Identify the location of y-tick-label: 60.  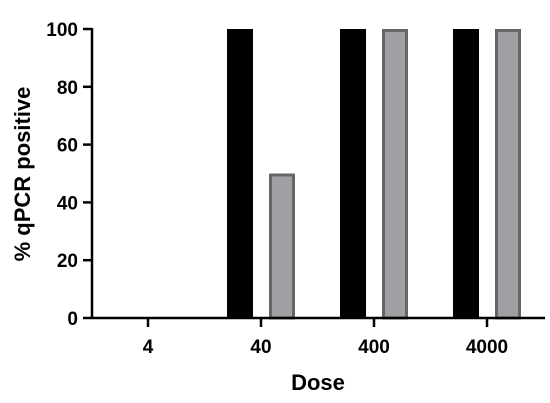
(67, 146).